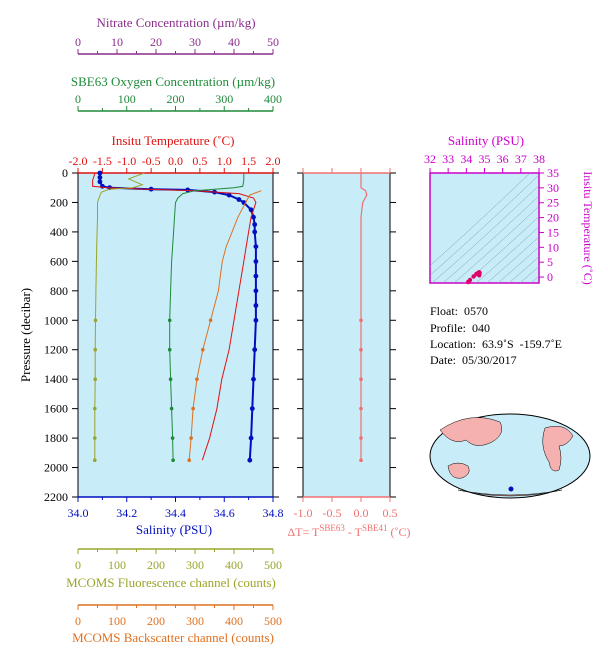  What do you see at coordinates (361, 513) in the screenshot?
I see `delta-t-tick-label: 0.0` at bounding box center [361, 513].